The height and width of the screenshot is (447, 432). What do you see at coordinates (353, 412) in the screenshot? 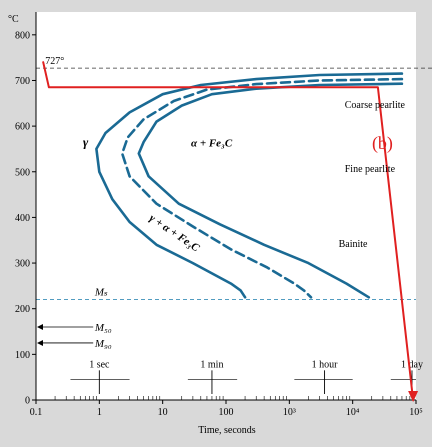
I see `x-tick-label: 10⁴` at bounding box center [353, 412].